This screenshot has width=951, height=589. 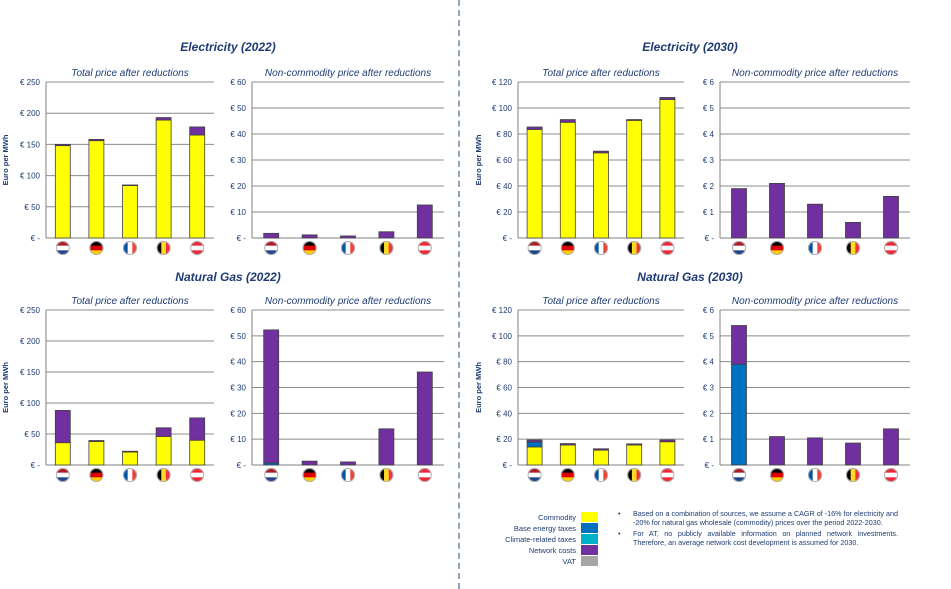 What do you see at coordinates (228, 47) in the screenshot?
I see `panel-title-electricity-2022: Electricity (2022)` at bounding box center [228, 47].